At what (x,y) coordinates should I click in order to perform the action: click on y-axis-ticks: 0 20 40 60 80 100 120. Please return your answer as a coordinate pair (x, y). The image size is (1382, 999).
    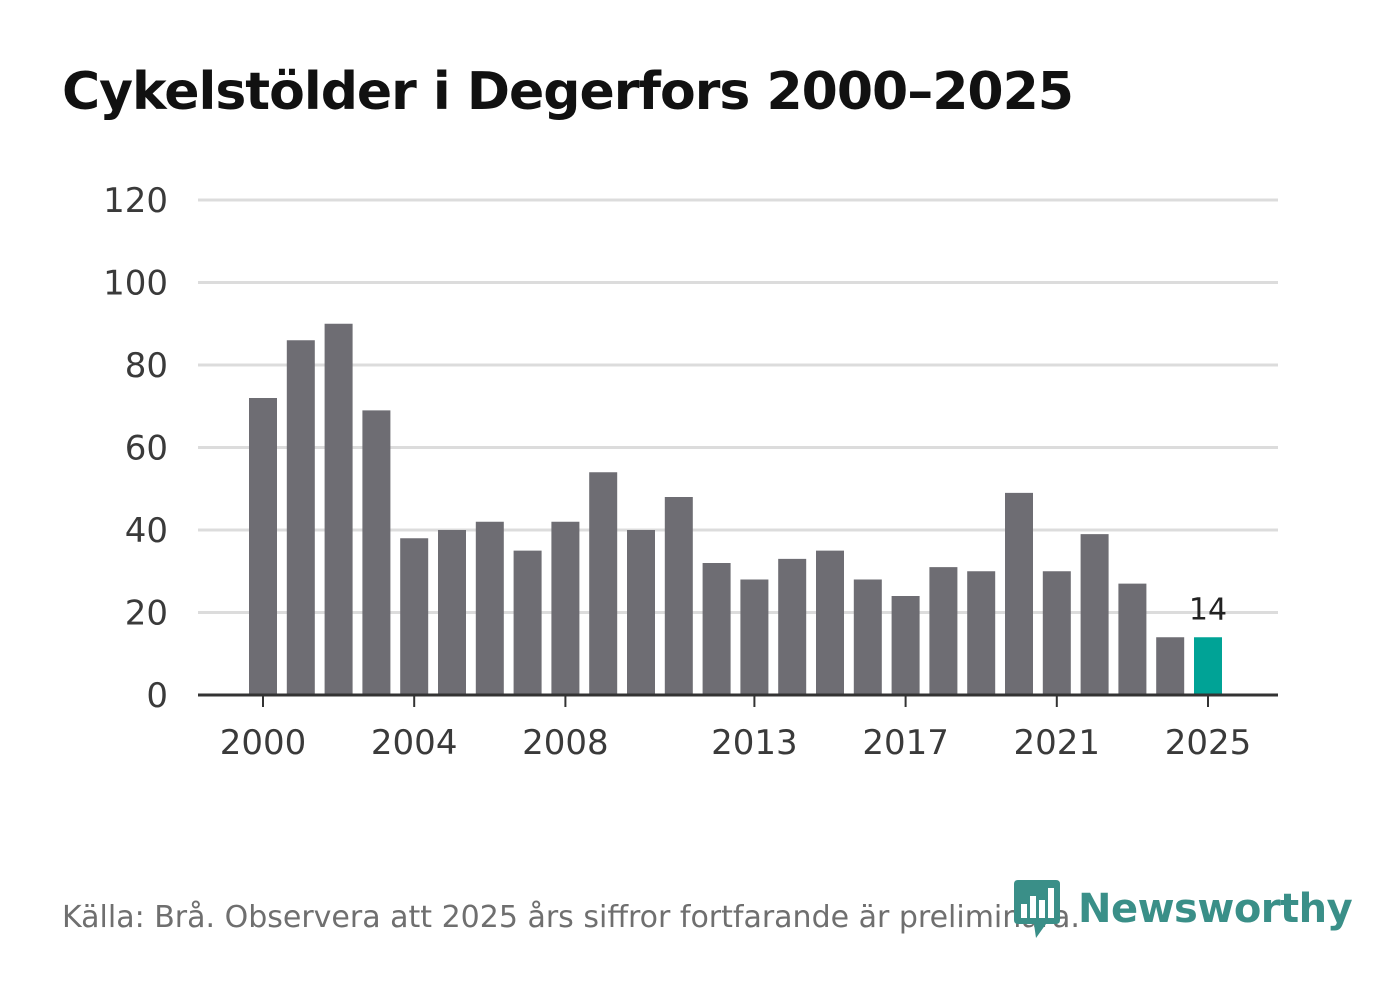
    Looking at the image, I should click on (135, 448).